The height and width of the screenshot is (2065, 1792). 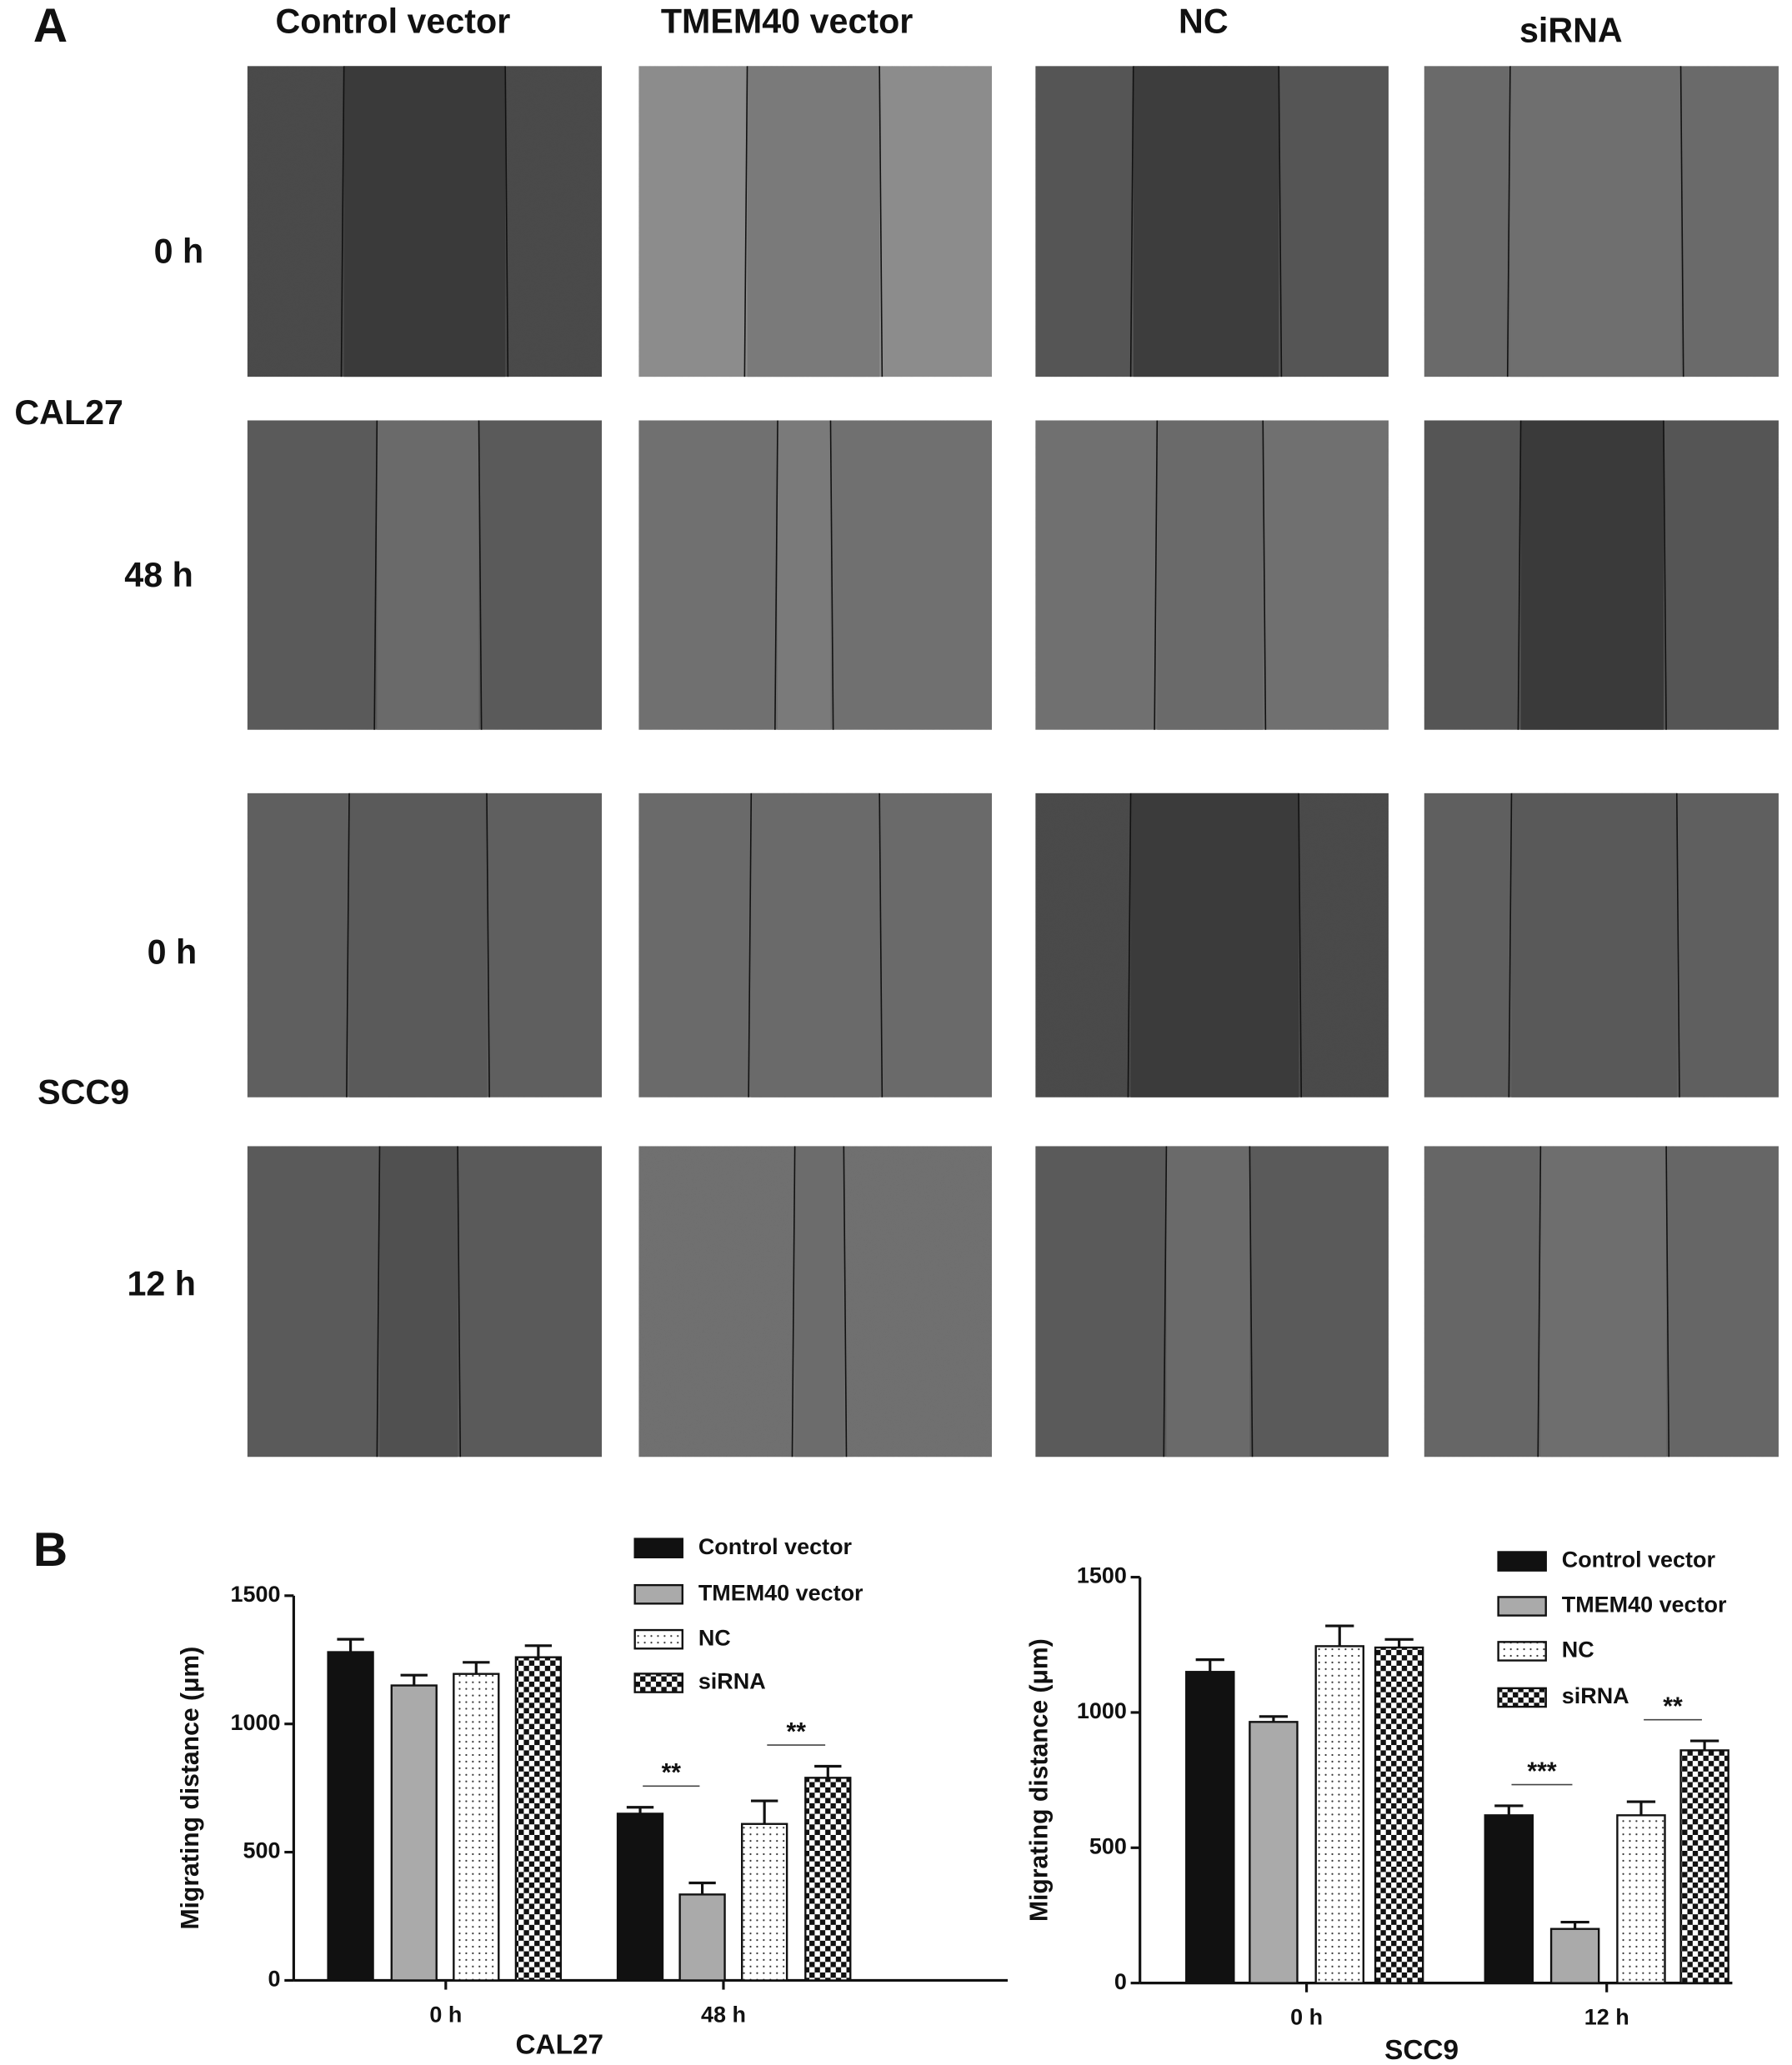 What do you see at coordinates (256, 1594) in the screenshot?
I see `y-tick-label: 1500` at bounding box center [256, 1594].